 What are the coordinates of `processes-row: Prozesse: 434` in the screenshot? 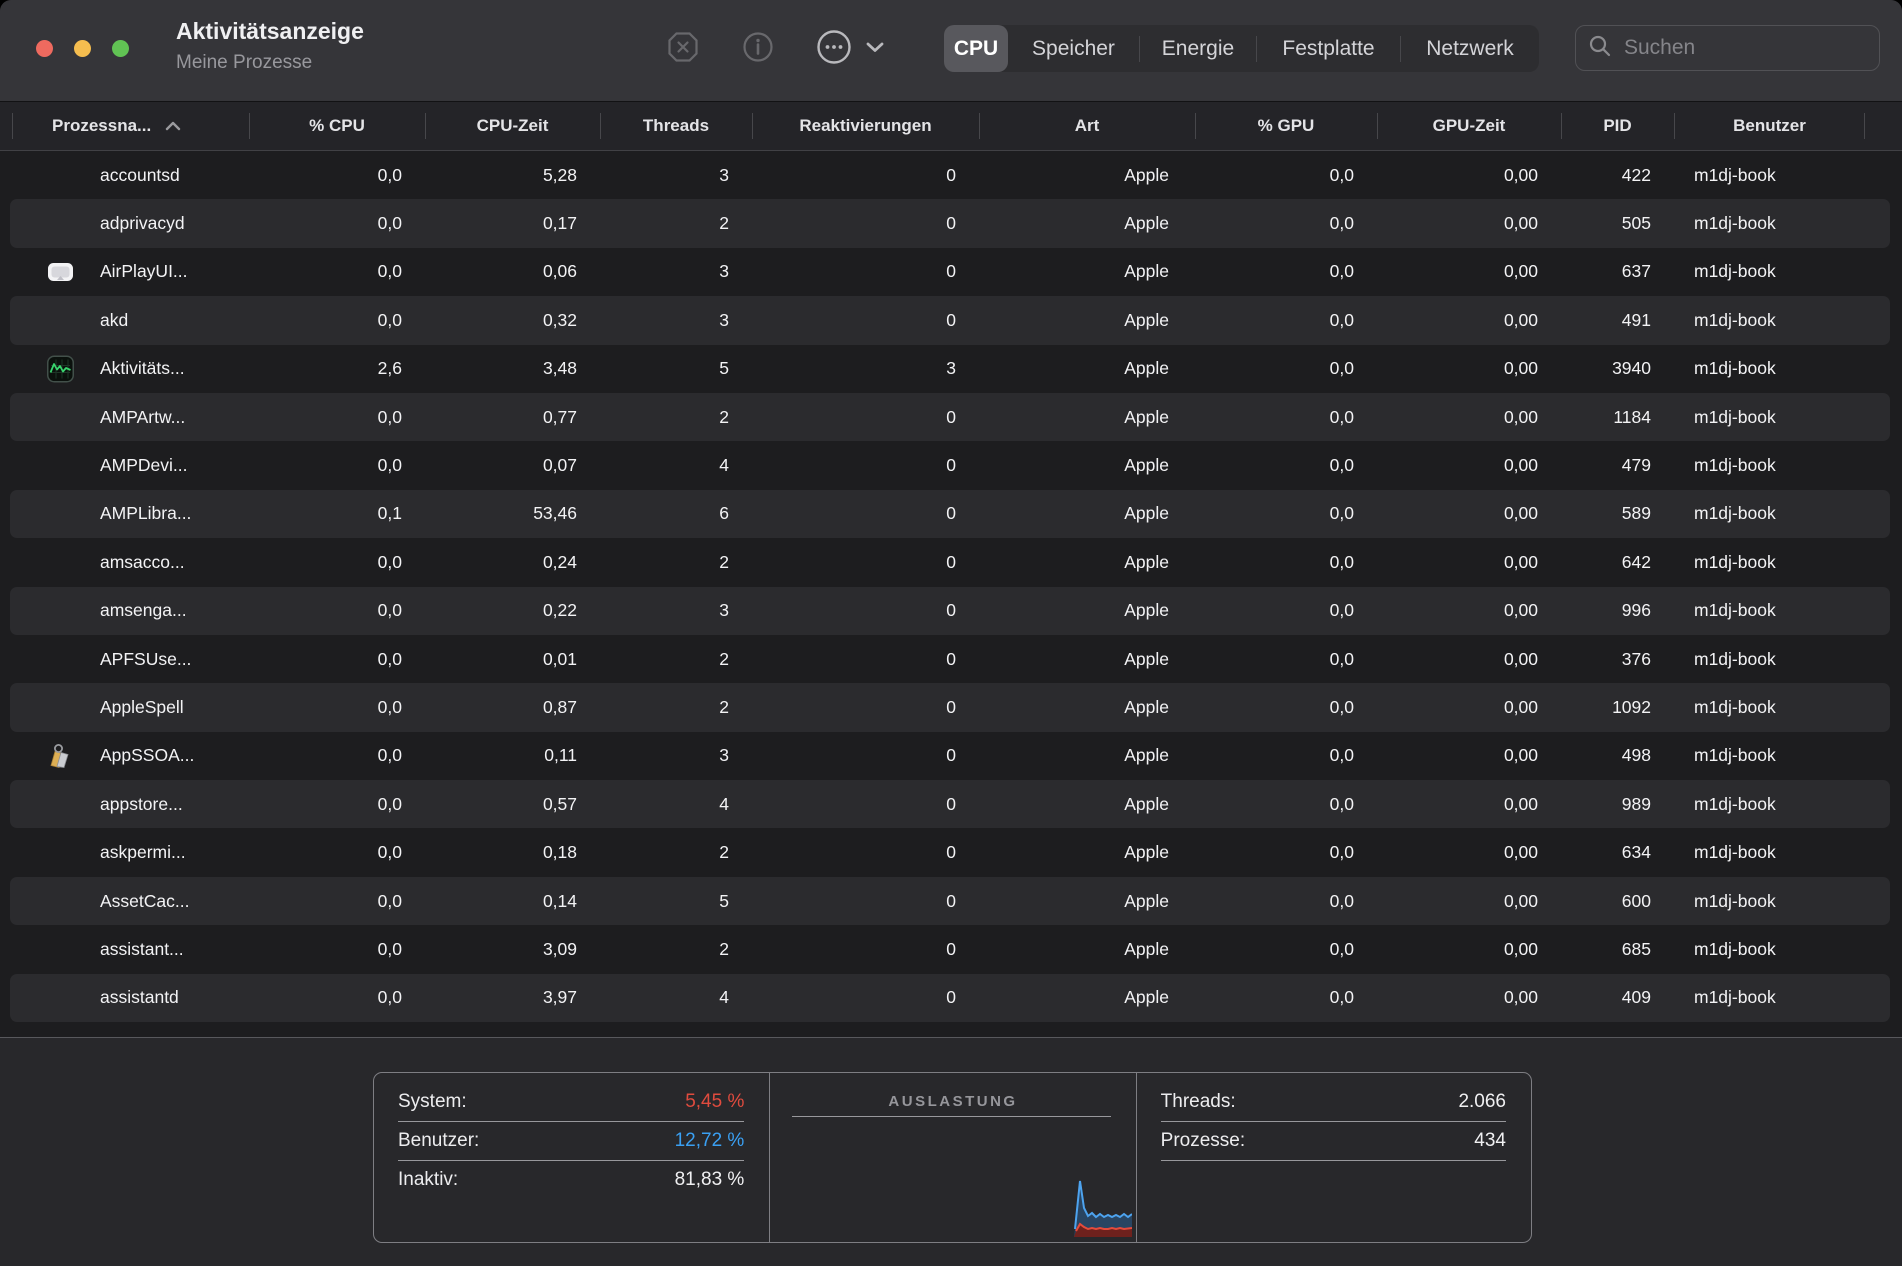 It's located at (1333, 1141).